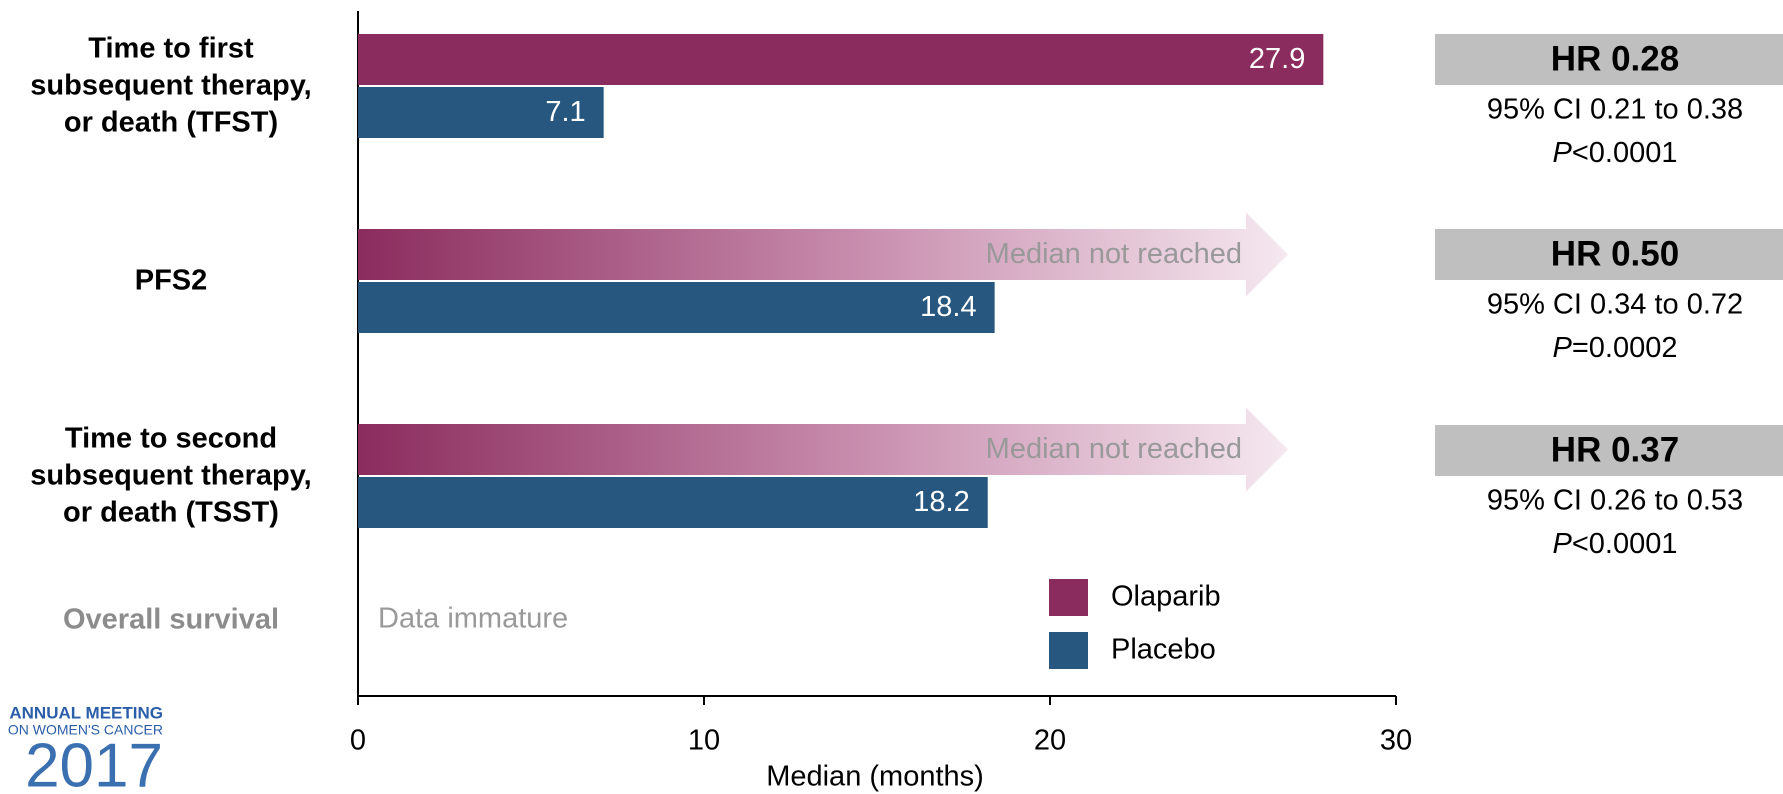 The image size is (1783, 794). Describe the element at coordinates (1615, 449) in the screenshot. I see `hr-label: HR 0.37` at that location.